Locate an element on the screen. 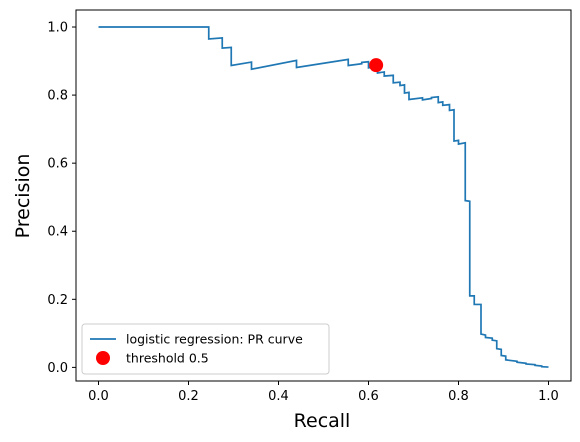 This screenshot has height=442, width=580. legend-box is located at coordinates (205, 349).